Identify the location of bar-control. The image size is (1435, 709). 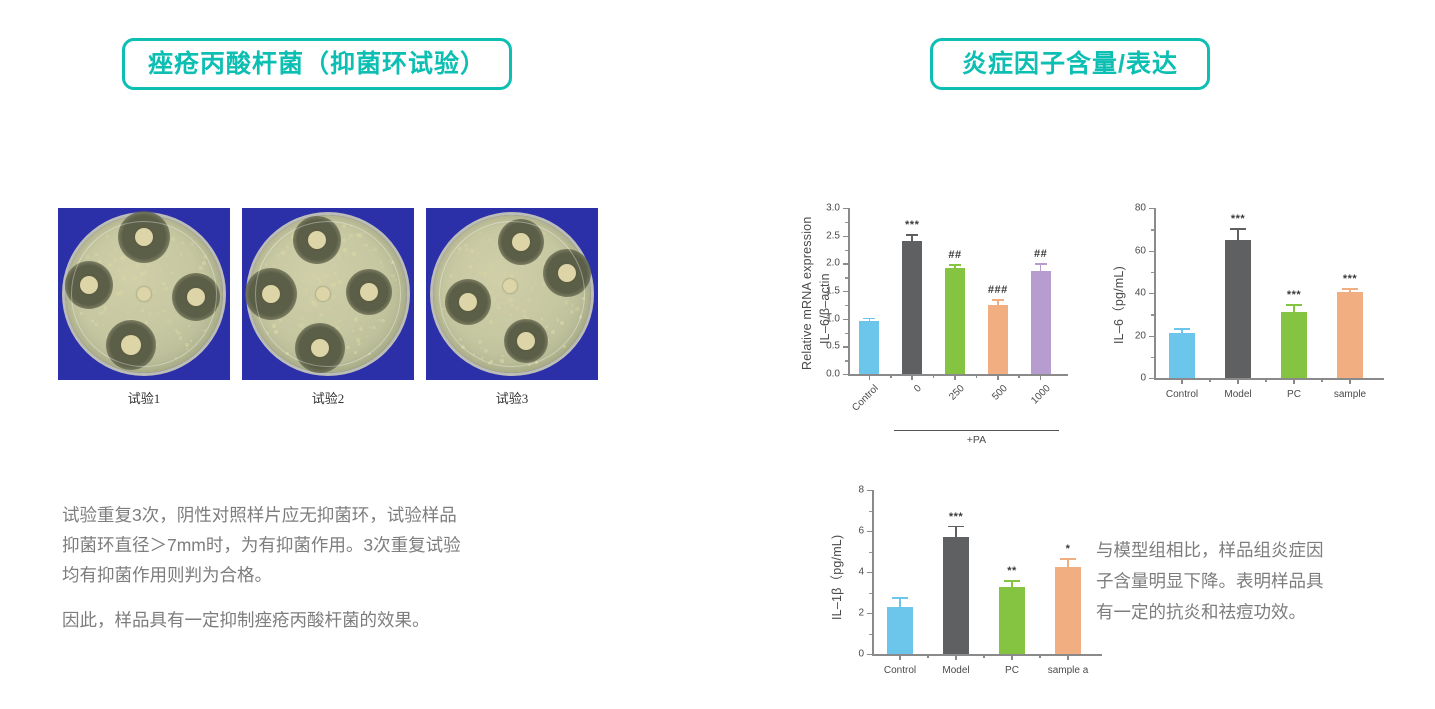
(900, 630).